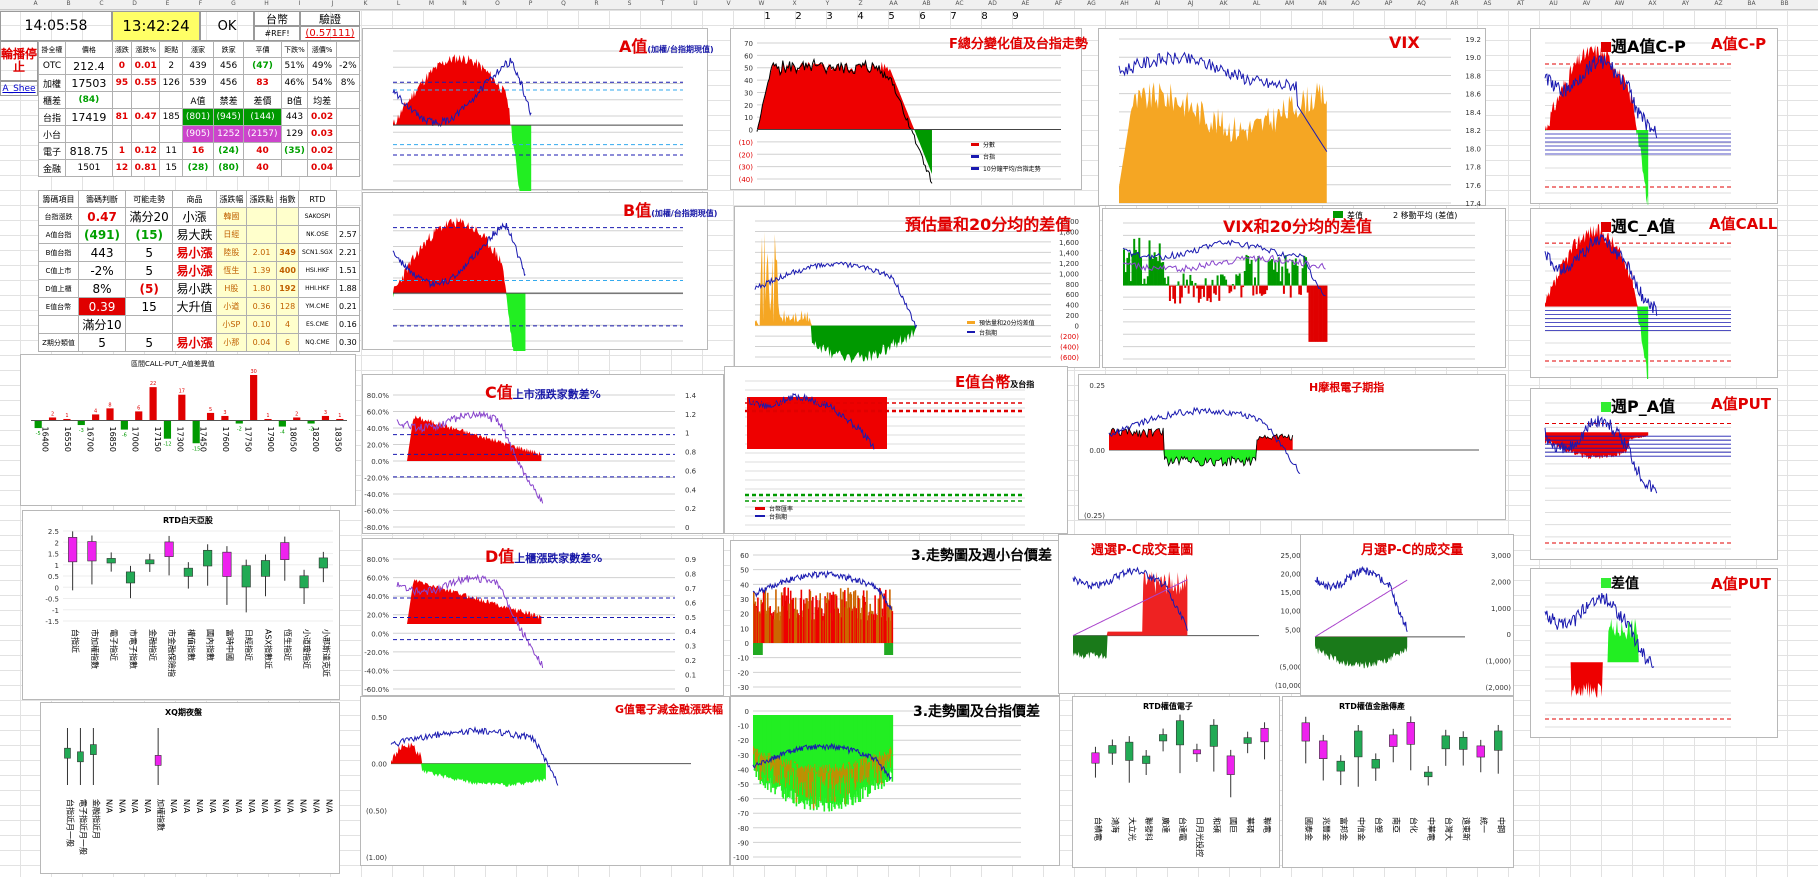  I want to click on column-letter: AZ, so click(1718, 3).